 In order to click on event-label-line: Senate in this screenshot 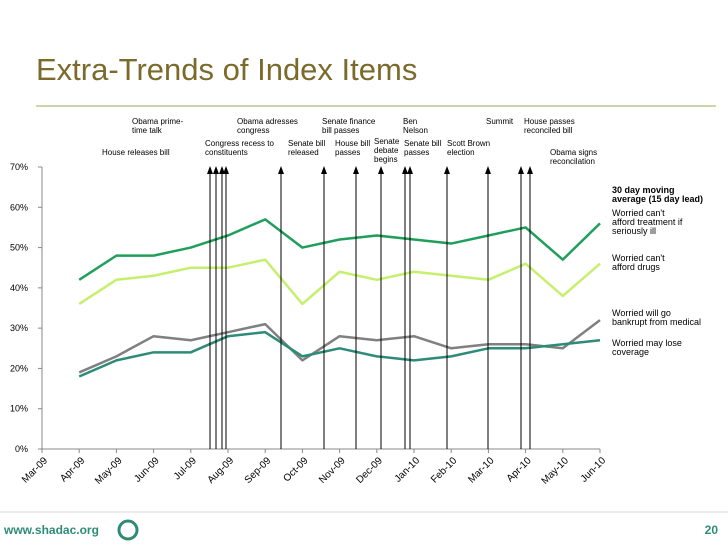, I will do `click(387, 141)`.